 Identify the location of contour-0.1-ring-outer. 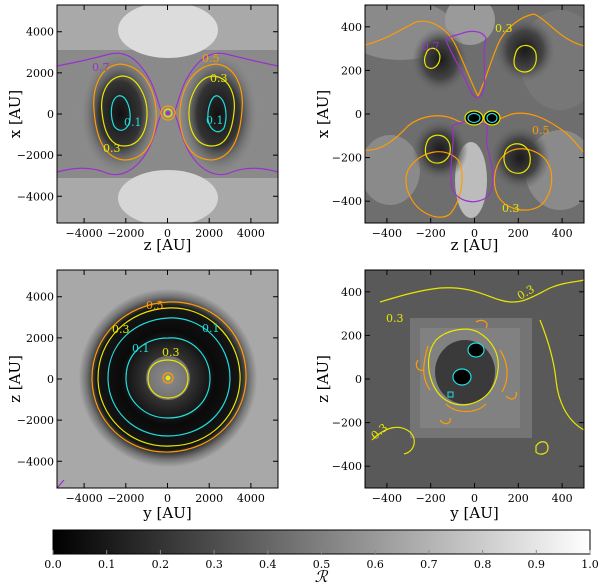
(169, 377).